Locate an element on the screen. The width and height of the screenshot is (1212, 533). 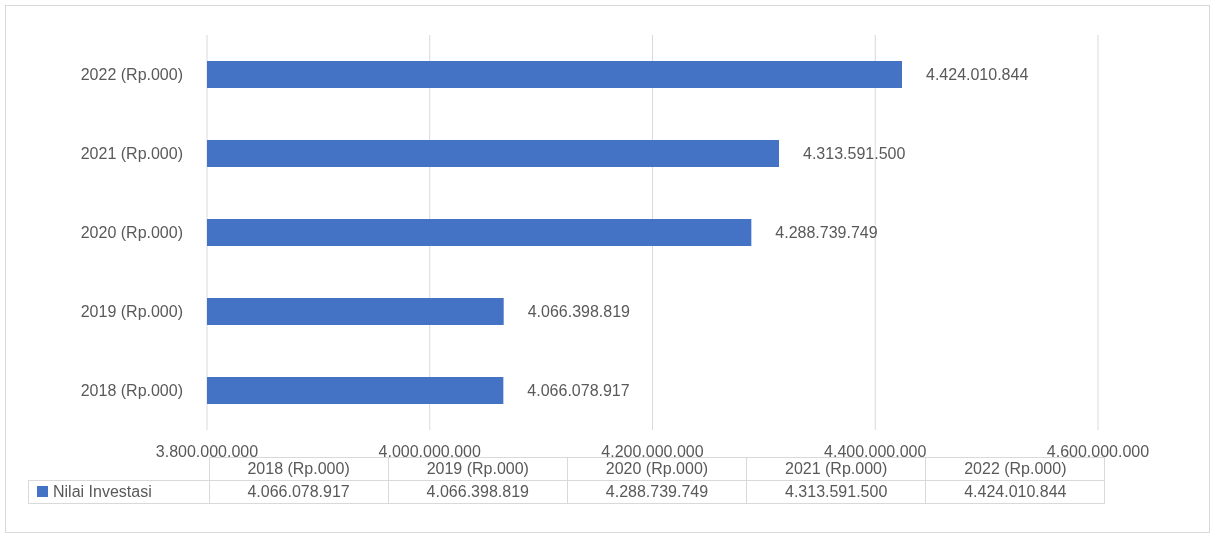
x-tick-label: 4.600.000.000 is located at coordinates (1098, 452).